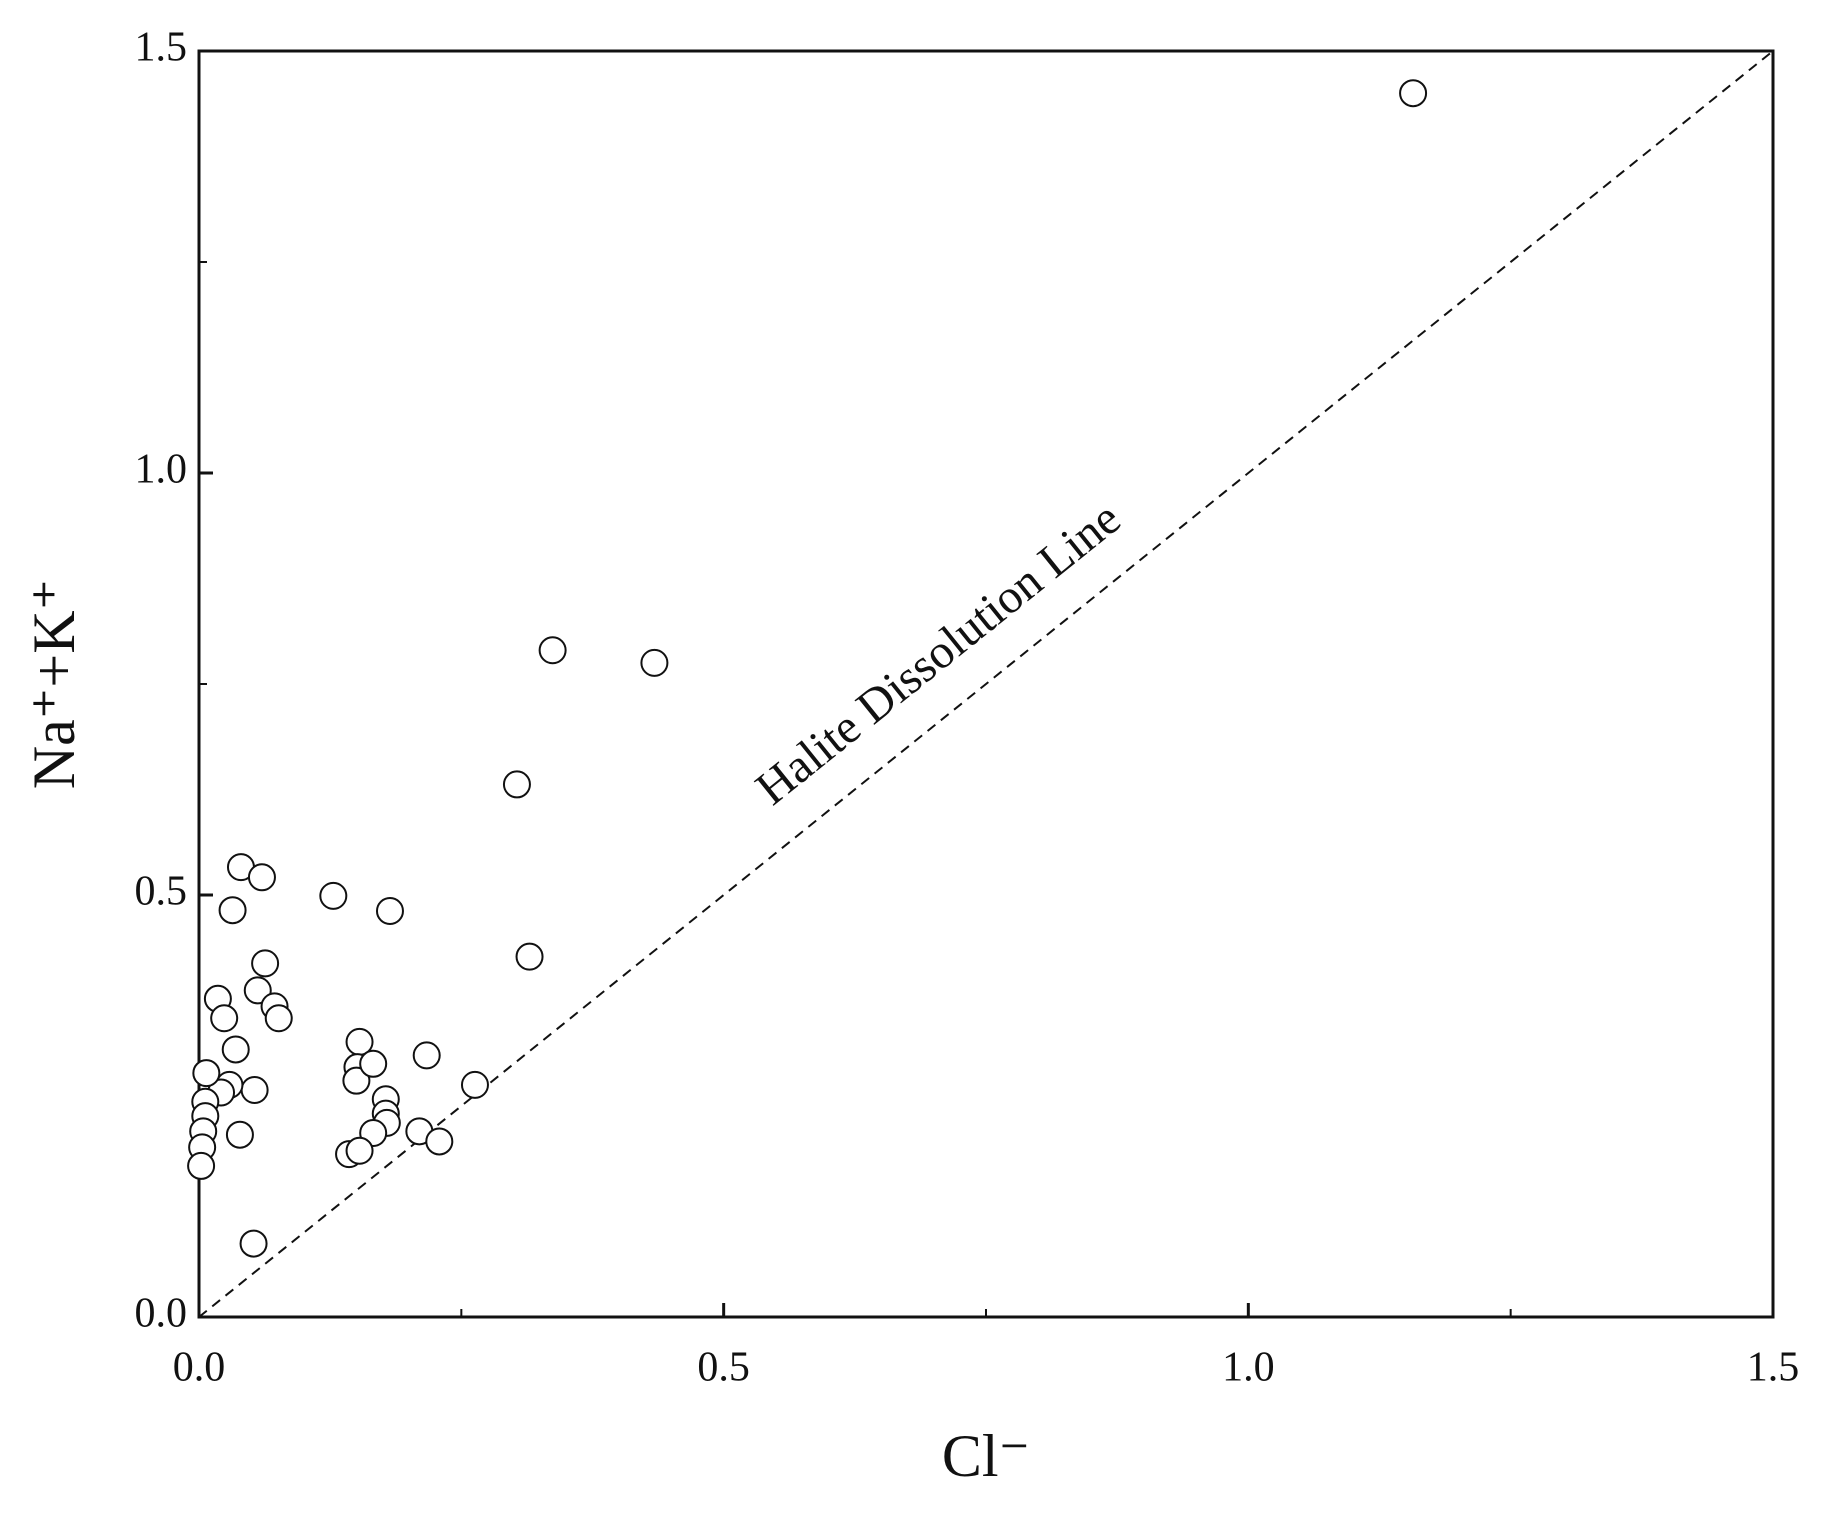  I want to click on x-axis-title: Cl⁻, so click(986, 1456).